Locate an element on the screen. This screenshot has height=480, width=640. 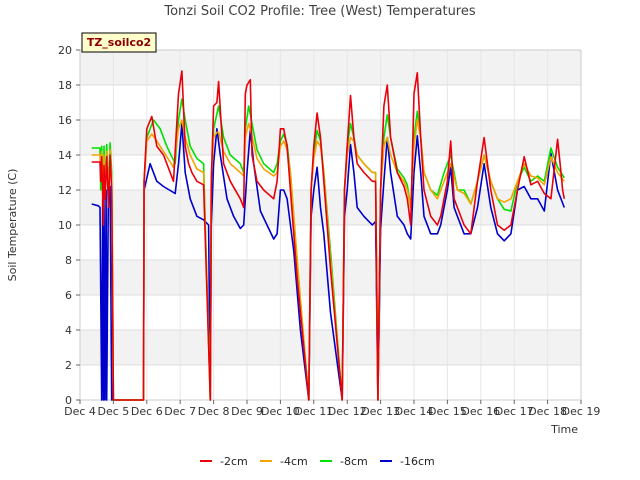
y-tick-label: 4 is located at coordinates (68, 330).